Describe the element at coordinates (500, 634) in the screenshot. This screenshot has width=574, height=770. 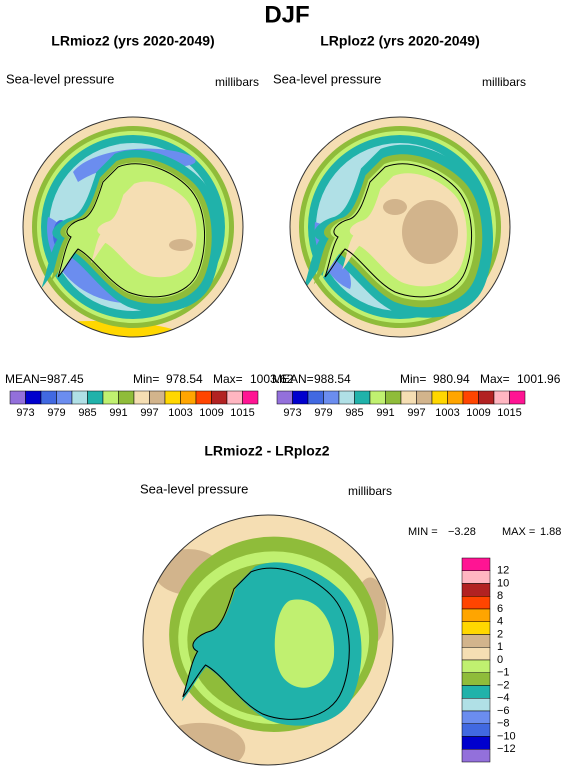
I see `colorbar-label: 2` at that location.